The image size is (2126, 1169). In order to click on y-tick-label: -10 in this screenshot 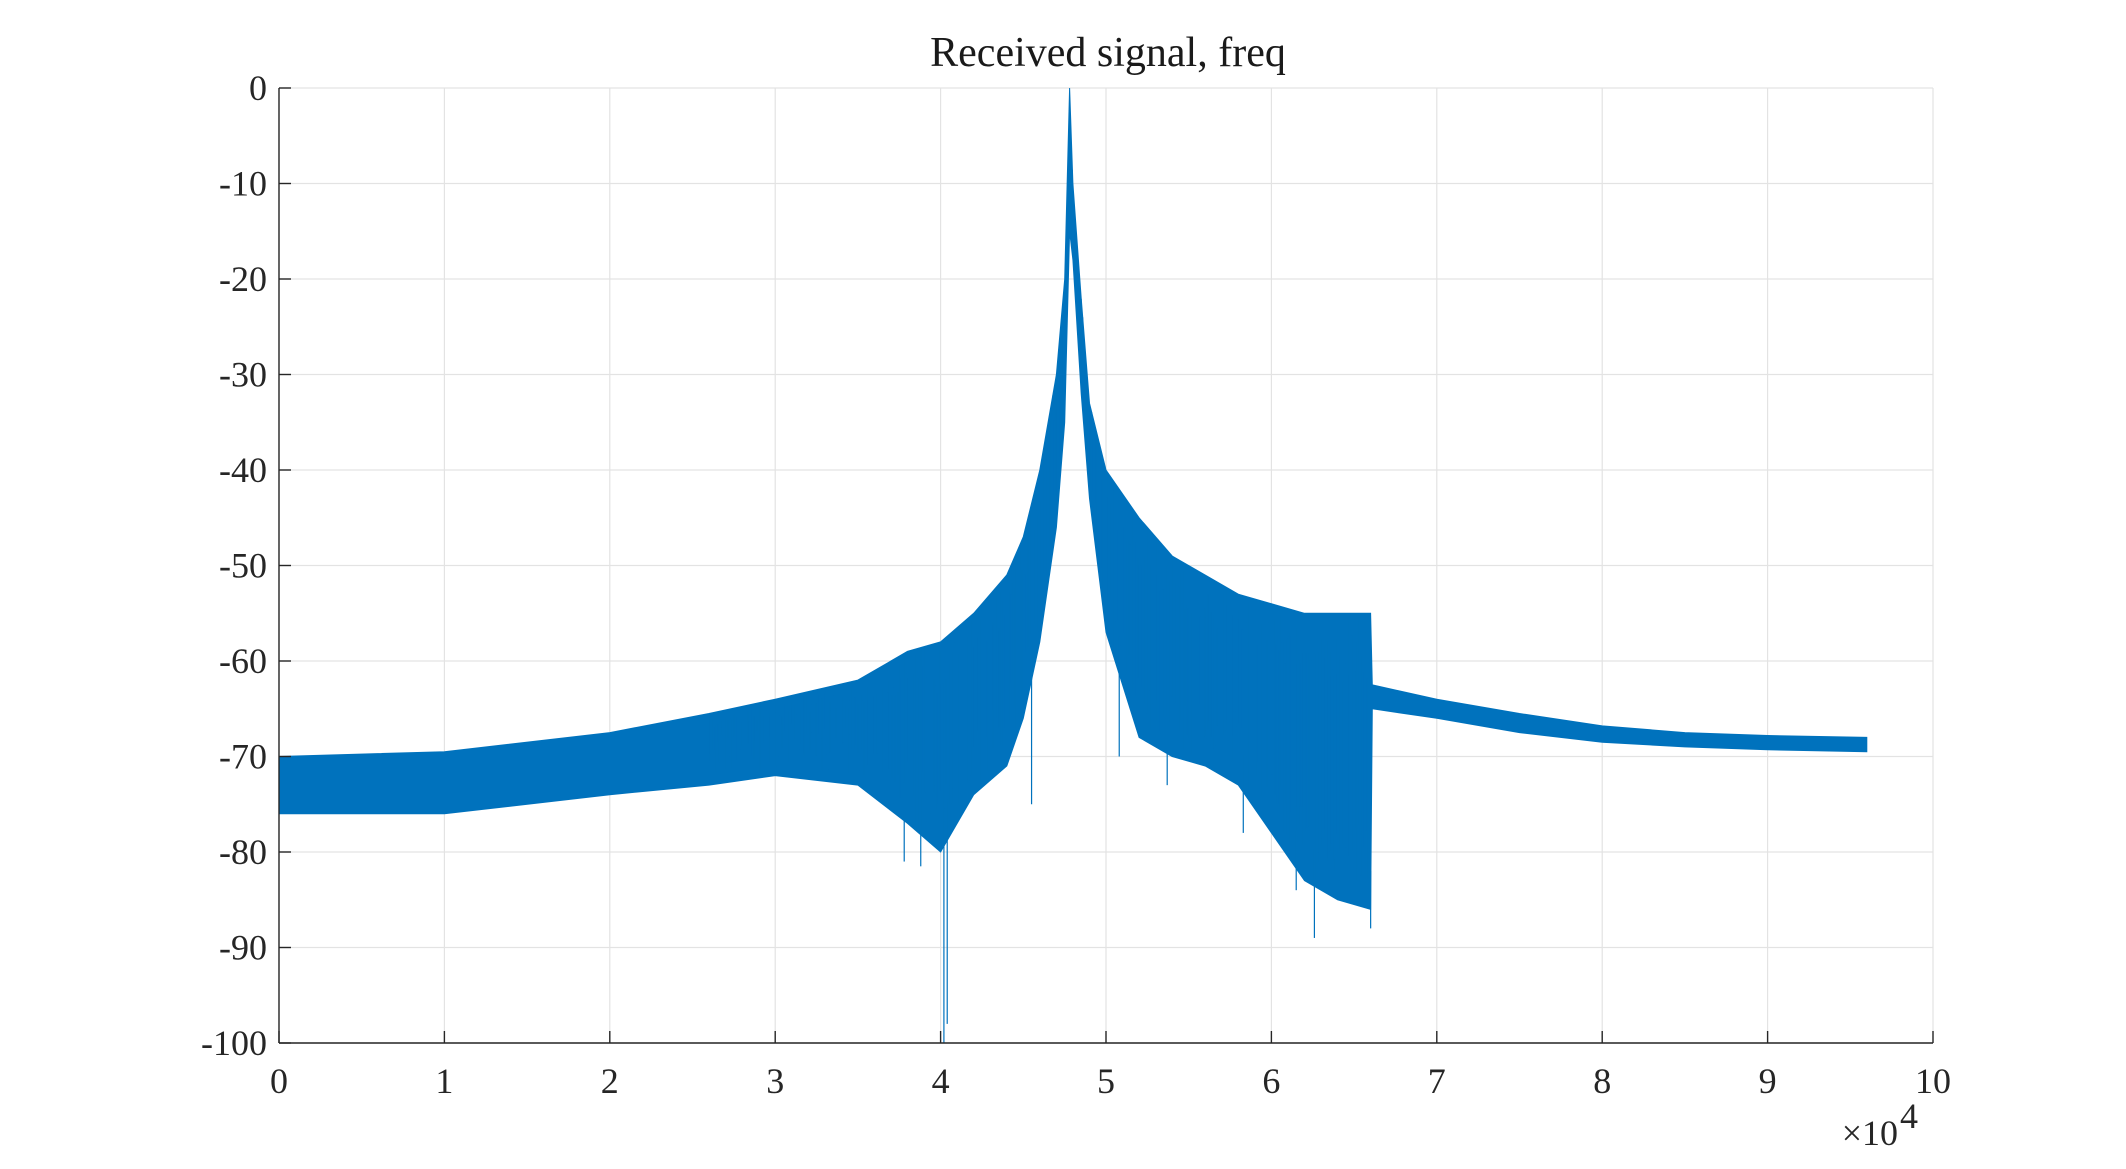, I will do `click(243, 184)`.